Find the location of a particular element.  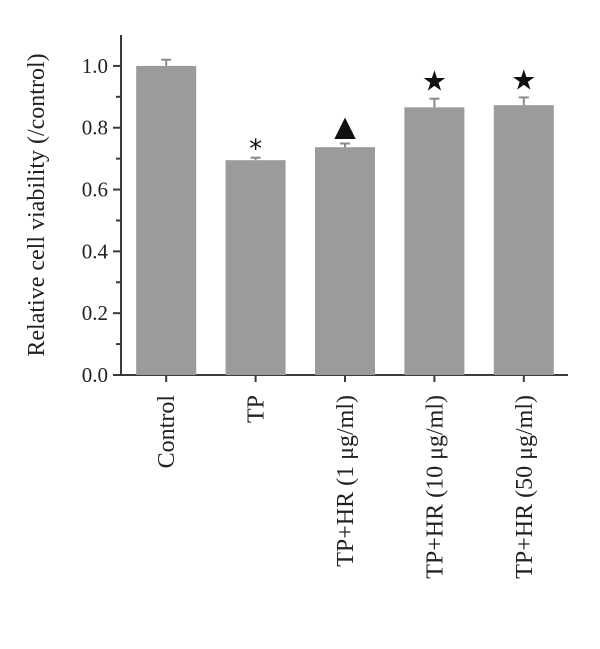

y-tick-label: 1.0 is located at coordinates (95, 66).